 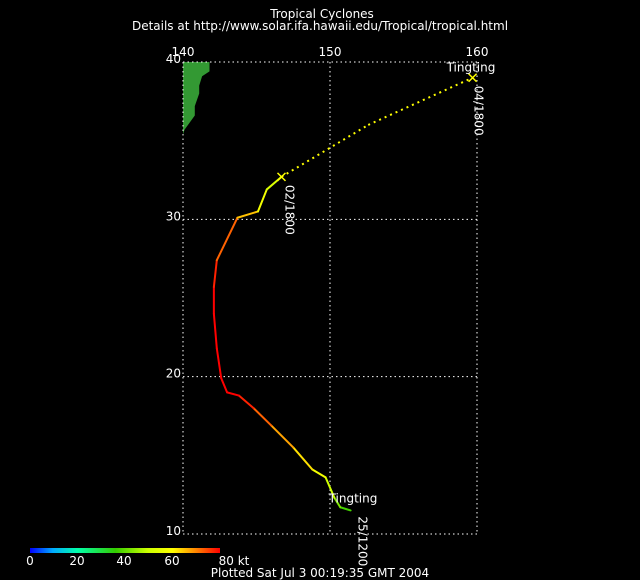 What do you see at coordinates (363, 541) in the screenshot?
I see `storm-label-start: 25/1200` at bounding box center [363, 541].